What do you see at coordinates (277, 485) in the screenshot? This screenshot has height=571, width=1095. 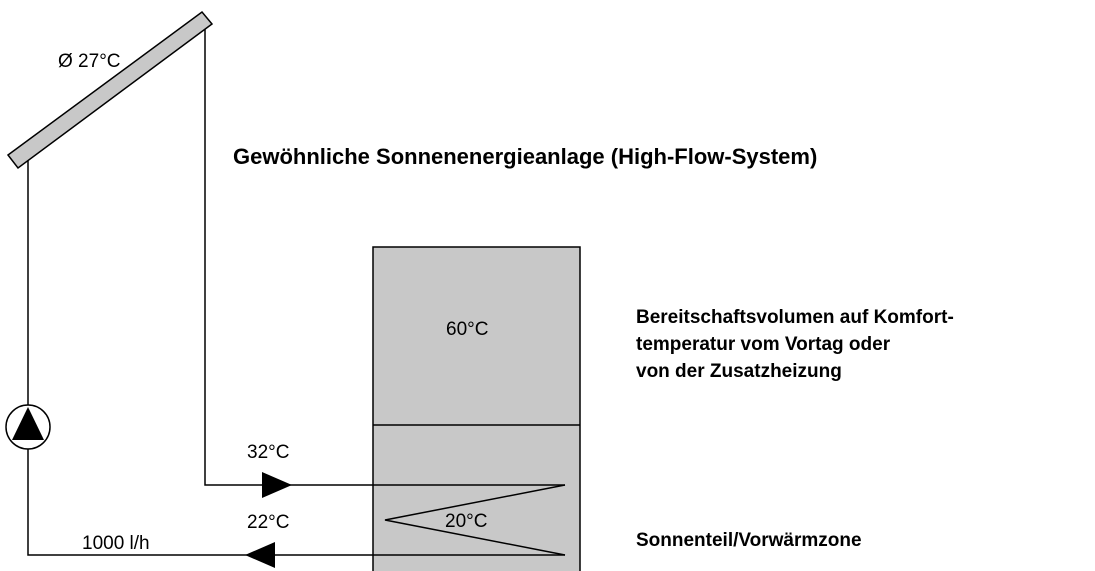 I see `flow-arrow` at bounding box center [277, 485].